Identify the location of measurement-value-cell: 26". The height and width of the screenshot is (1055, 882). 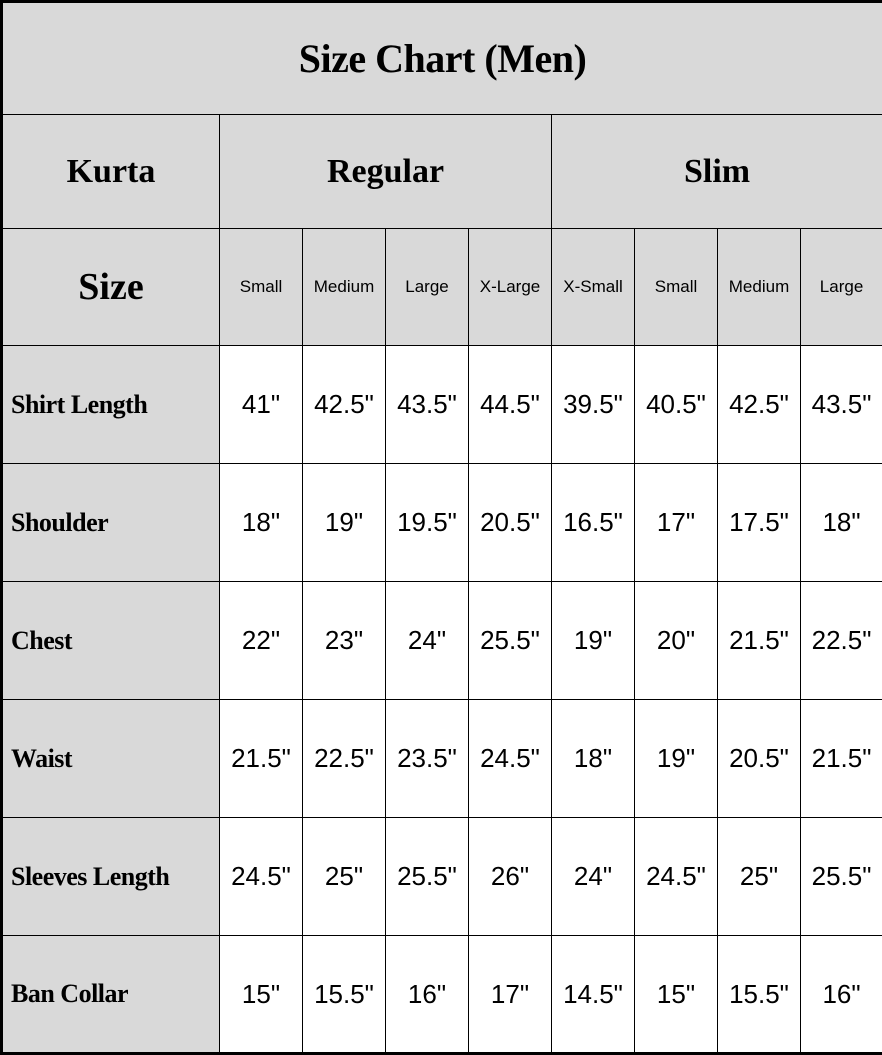
(510, 877).